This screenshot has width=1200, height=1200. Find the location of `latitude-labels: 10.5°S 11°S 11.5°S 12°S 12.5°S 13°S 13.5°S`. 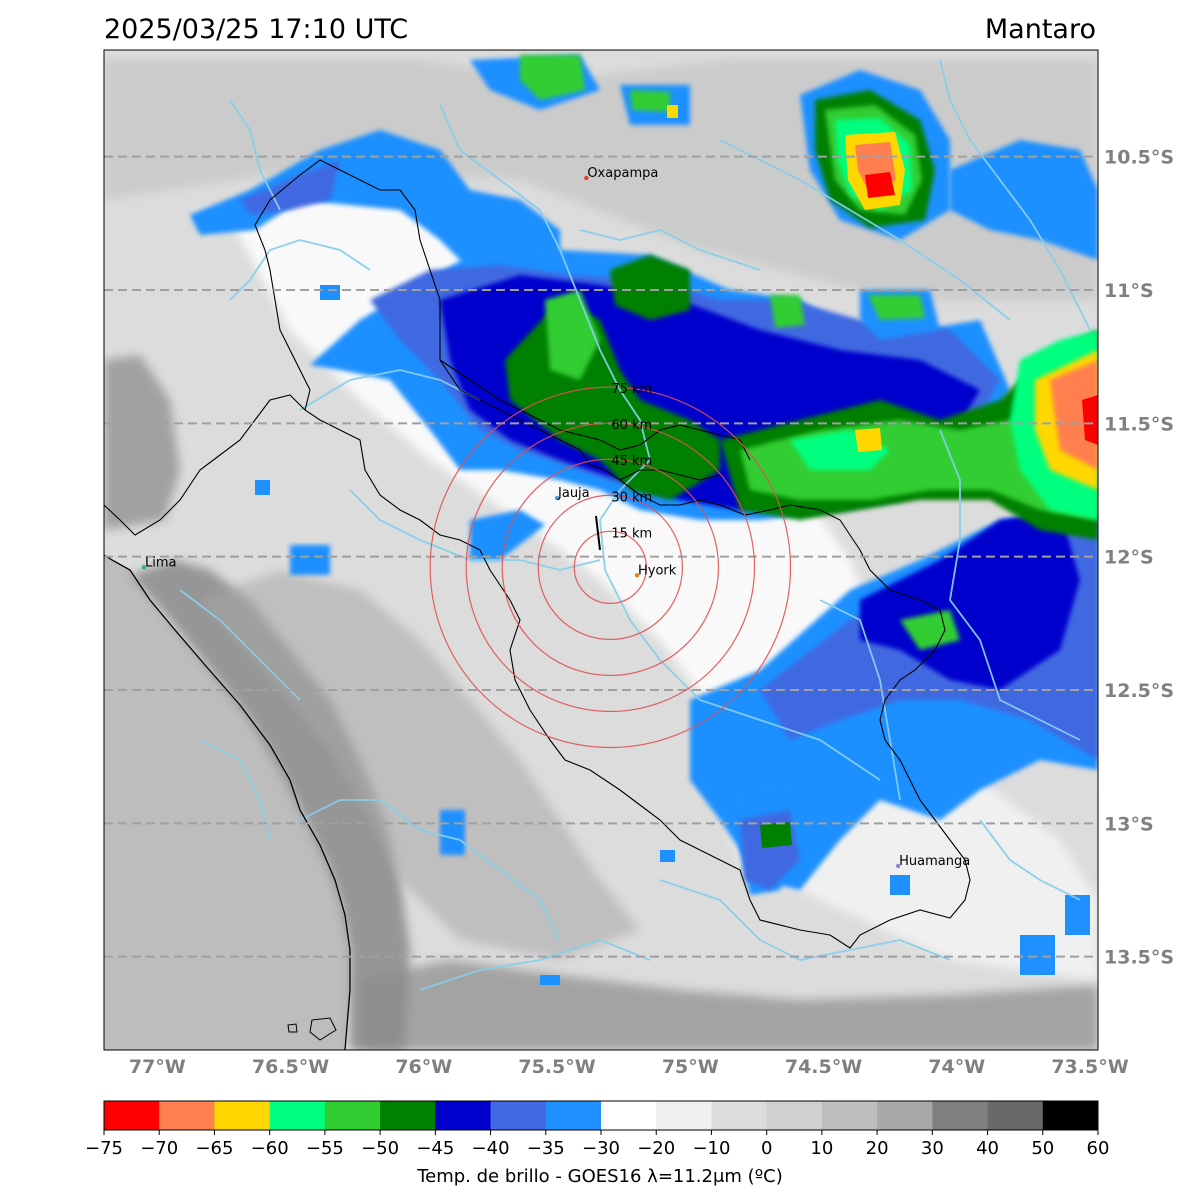

latitude-labels: 10.5°S 11°S 11.5°S 12°S 12.5°S 13°S 13.5°S is located at coordinates (1139, 558).